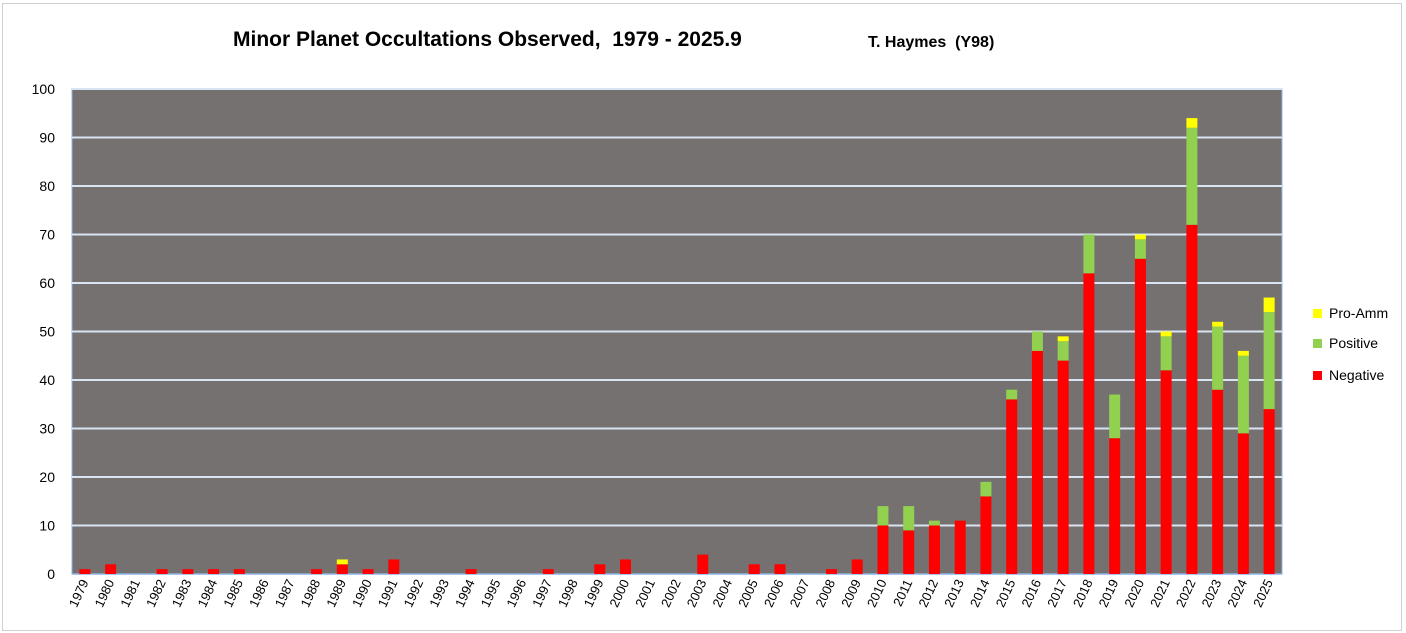  What do you see at coordinates (1218, 358) in the screenshot?
I see `bar-positive-2023` at bounding box center [1218, 358].